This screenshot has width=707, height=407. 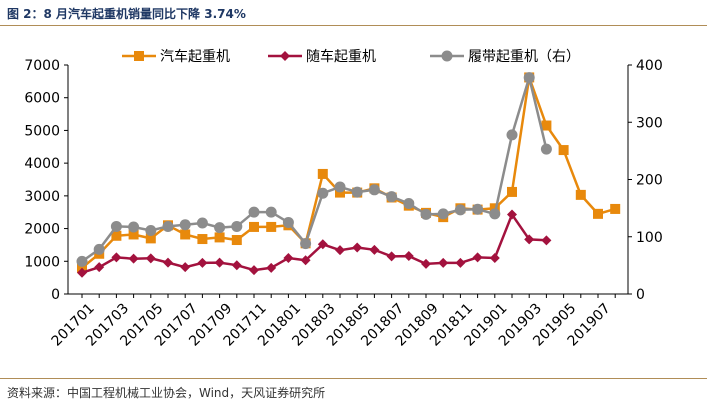 I want to click on y-left-tick-label: 7000, so click(x=42, y=66).